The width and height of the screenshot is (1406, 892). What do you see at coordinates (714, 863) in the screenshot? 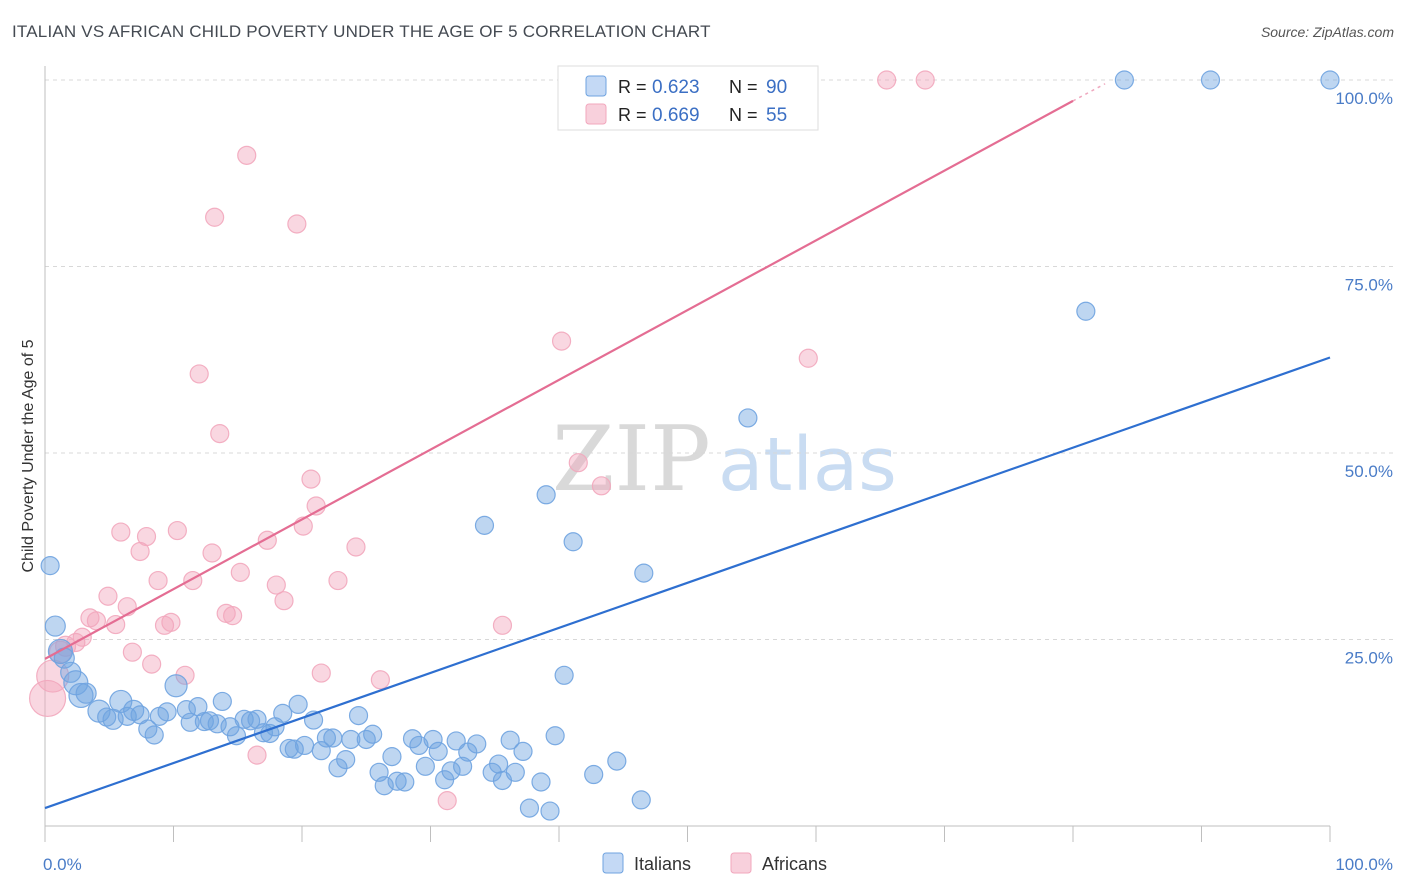
I see `series-legend: Italians Africans` at bounding box center [714, 863].